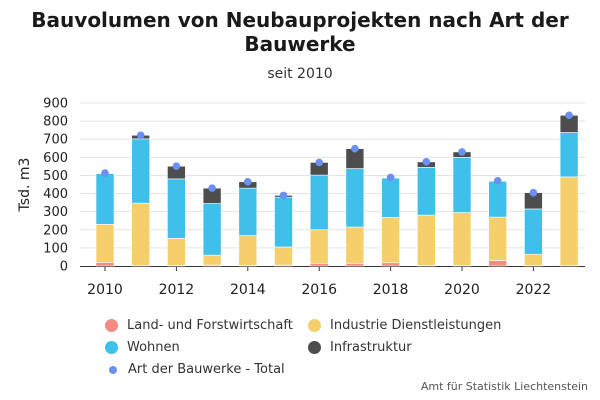  I want to click on y-tick-label: 500, so click(55, 176).